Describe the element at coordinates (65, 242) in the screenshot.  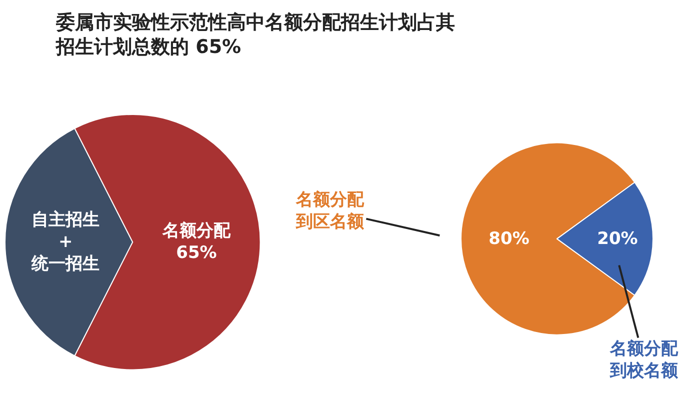
I see `slice-label: 自主招生+统一招生` at that location.